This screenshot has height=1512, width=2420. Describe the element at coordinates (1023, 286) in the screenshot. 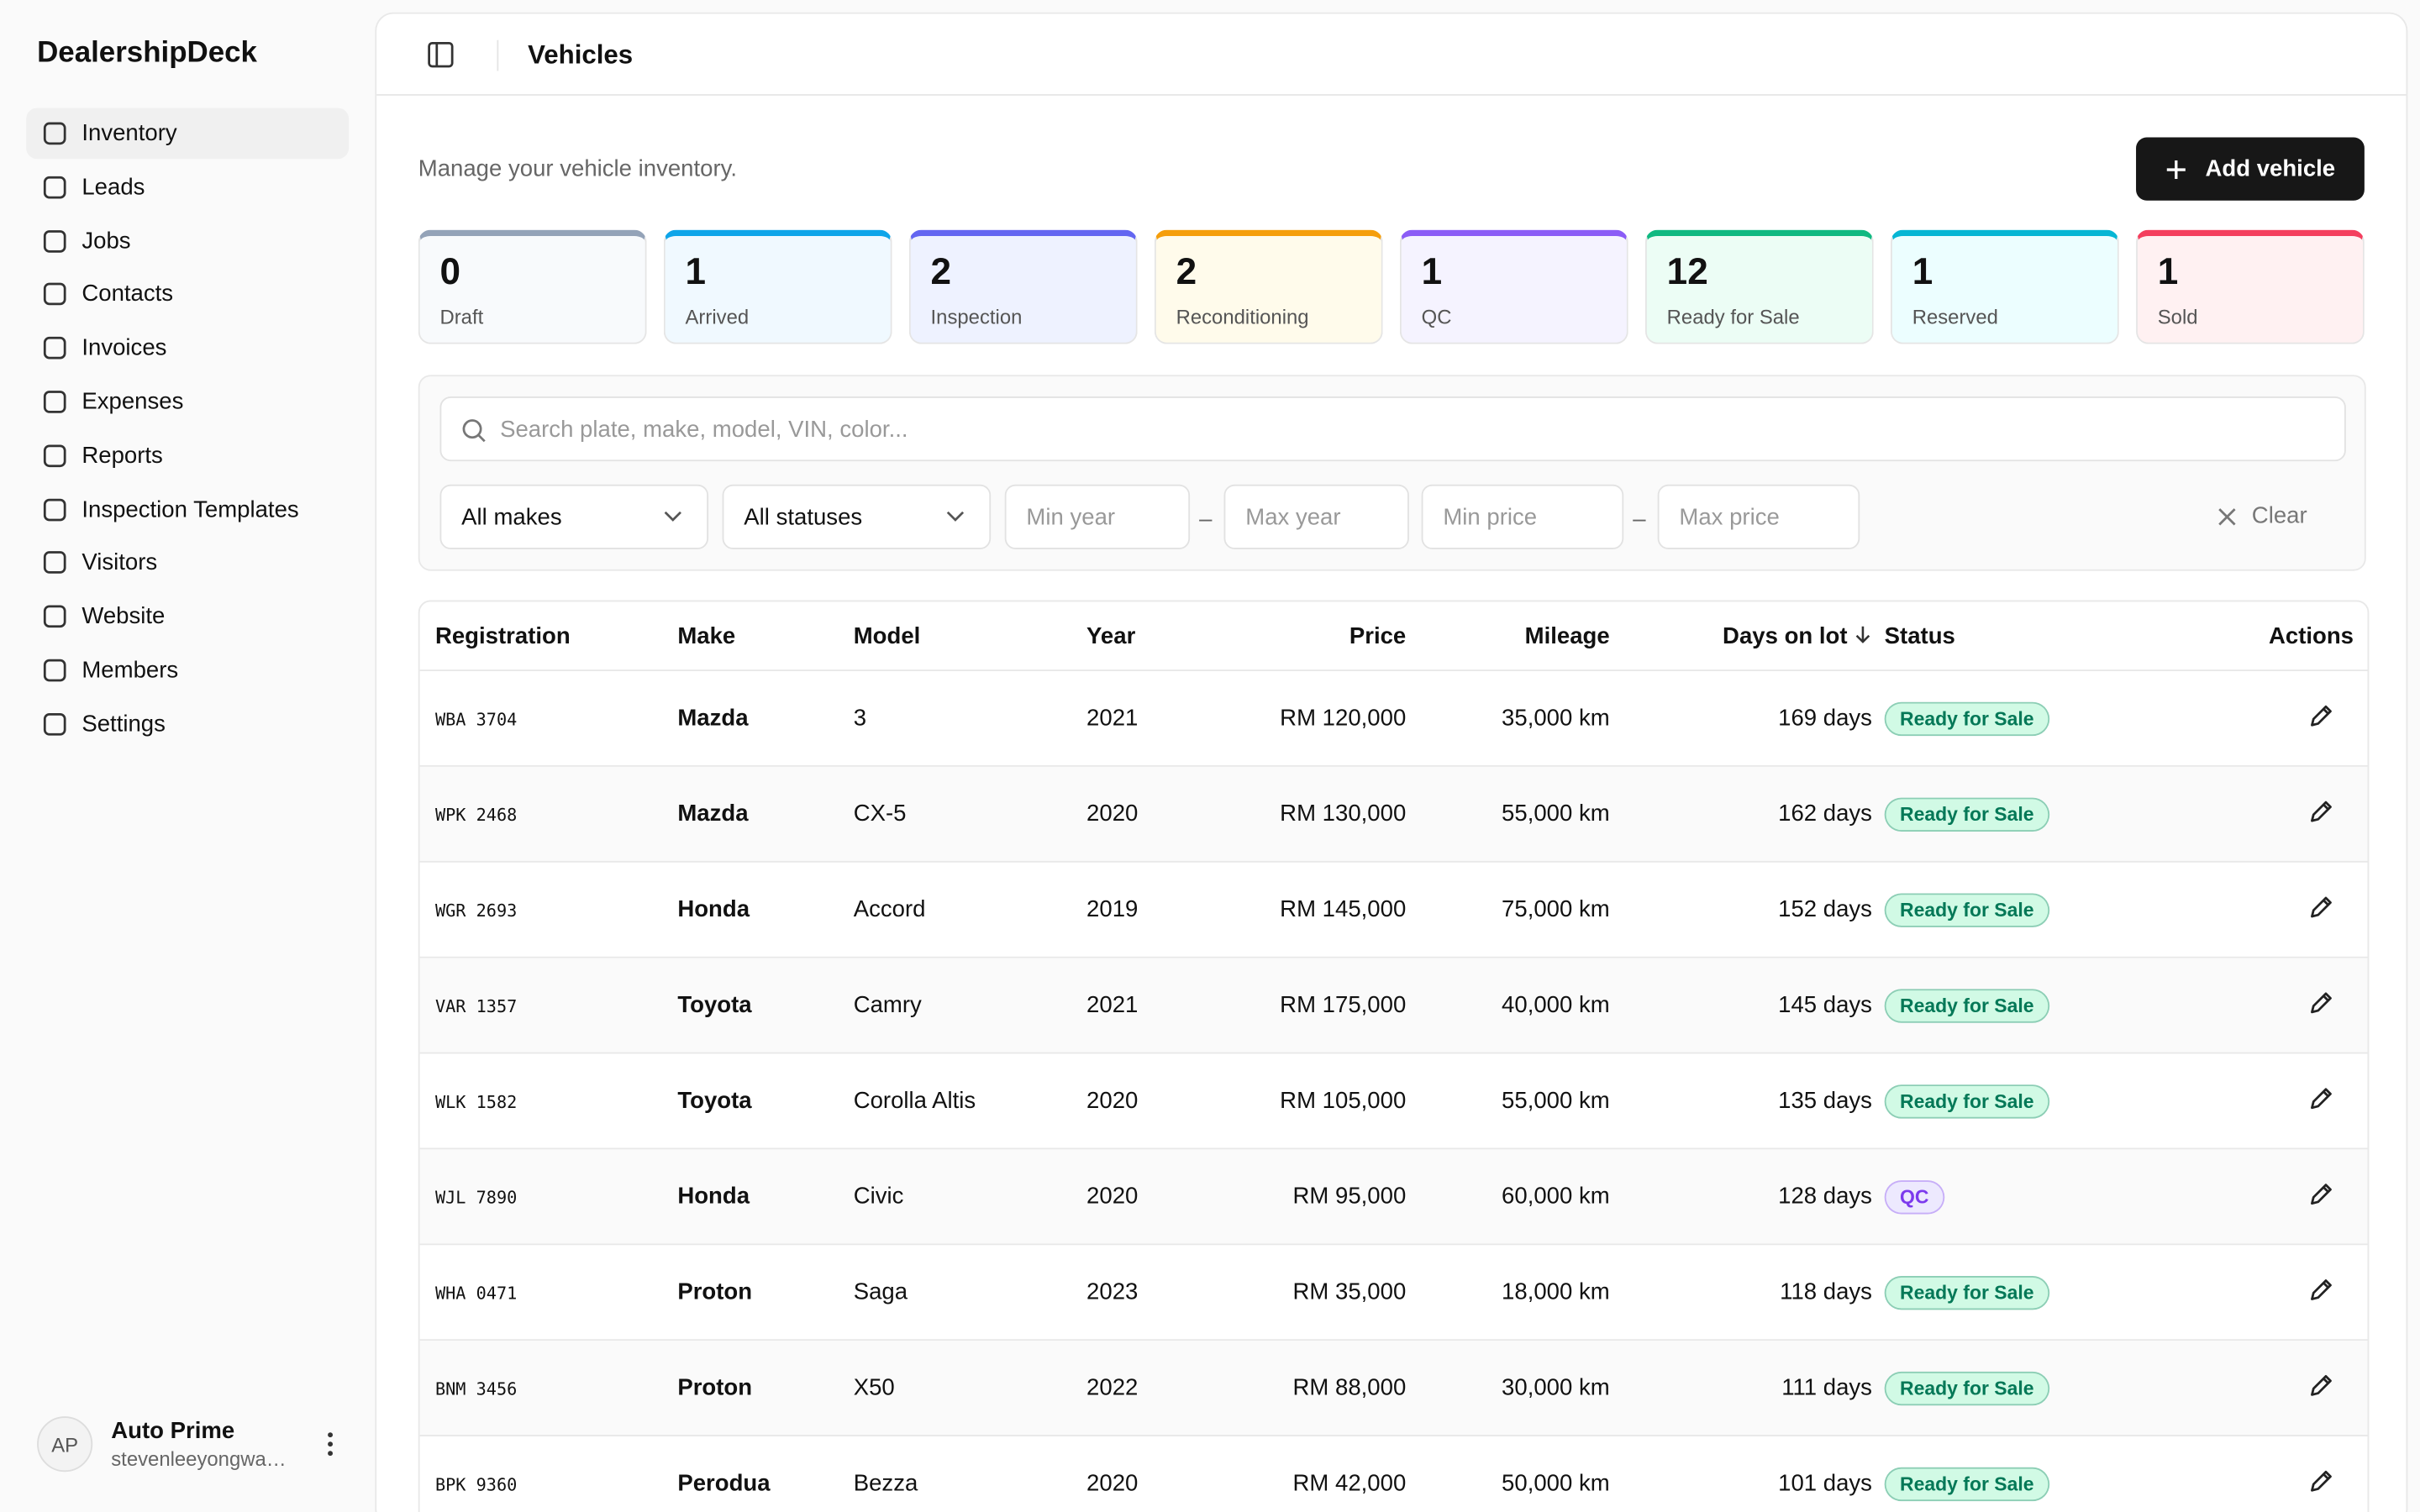

I see `stat-card: 2 Inspection` at that location.